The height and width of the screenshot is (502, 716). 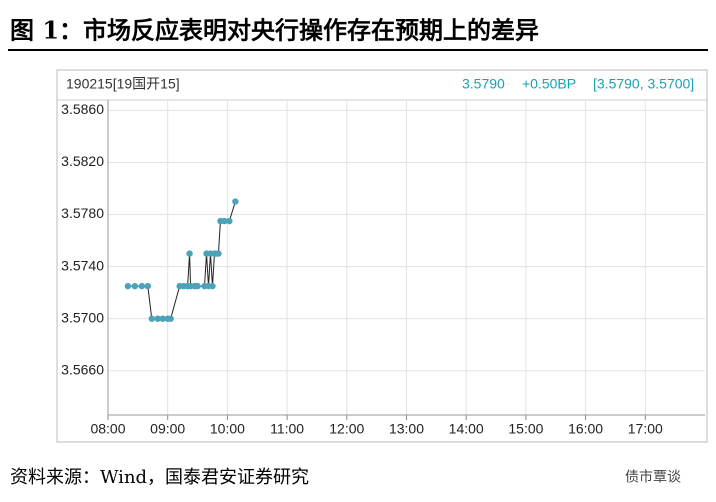 What do you see at coordinates (82, 161) in the screenshot?
I see `y-tick-label: 3.5820` at bounding box center [82, 161].